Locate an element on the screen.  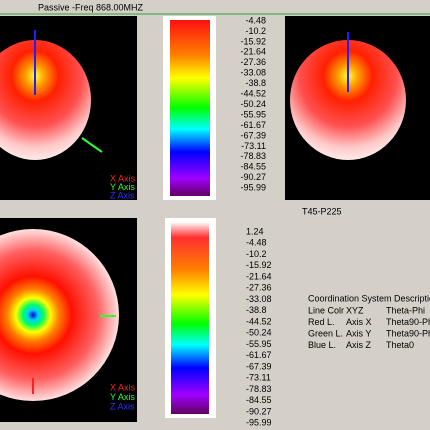
table-cell: Theta90-Phi90 is located at coordinates (408, 333).